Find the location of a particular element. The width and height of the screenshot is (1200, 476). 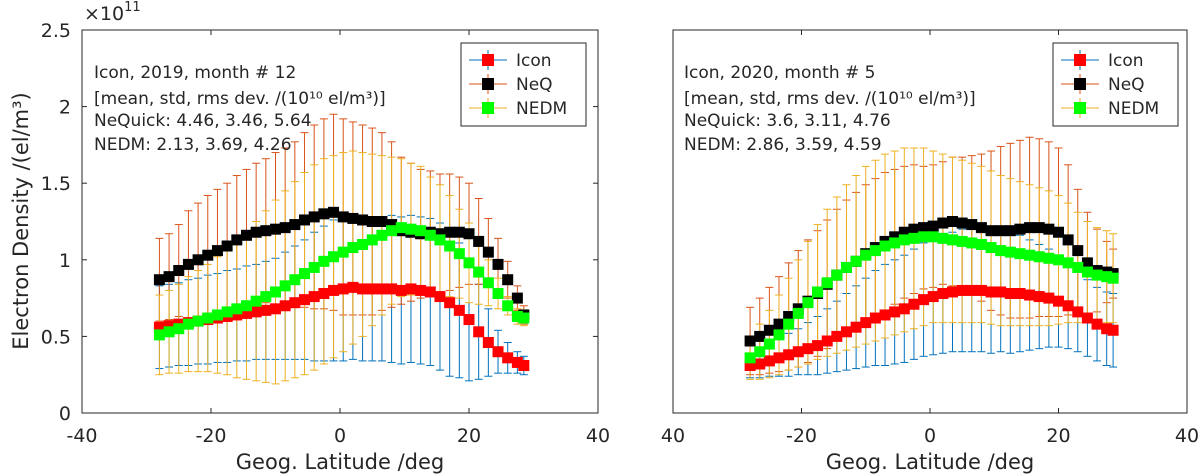

right-legend-entry-neq: NeQ is located at coordinates (1103, 84).